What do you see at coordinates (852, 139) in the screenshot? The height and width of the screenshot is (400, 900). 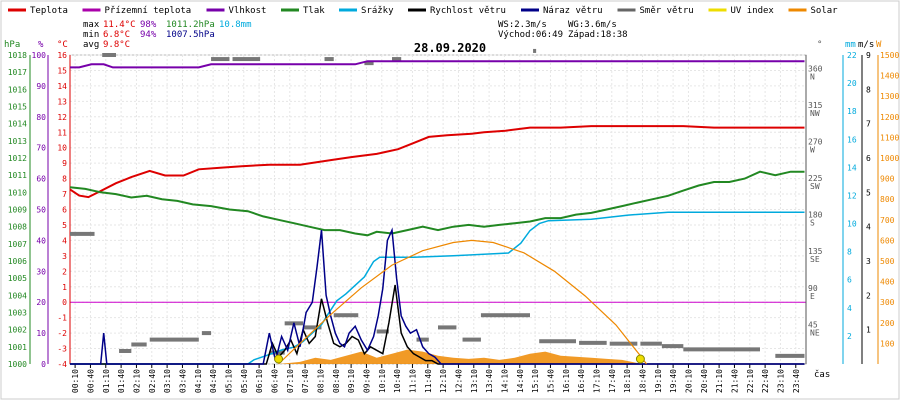 I see `rain-tick: 16` at bounding box center [852, 139].